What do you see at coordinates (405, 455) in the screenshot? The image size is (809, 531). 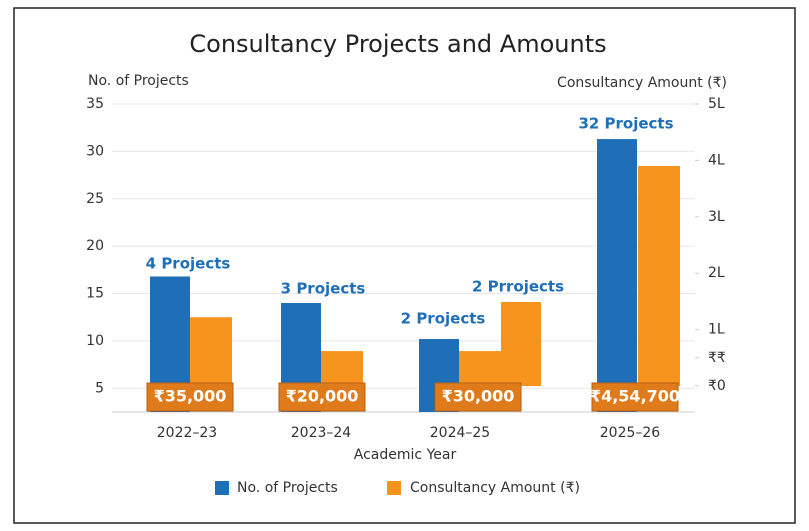 I see `x-axis-title: Academic Year` at bounding box center [405, 455].